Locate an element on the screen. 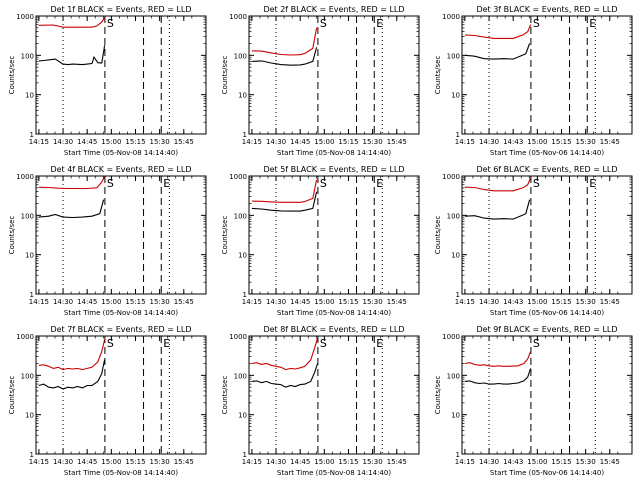 The height and width of the screenshot is (480, 640). chart-title: Det 4f BLACK = Events, RED = LLD is located at coordinates (120, 169).